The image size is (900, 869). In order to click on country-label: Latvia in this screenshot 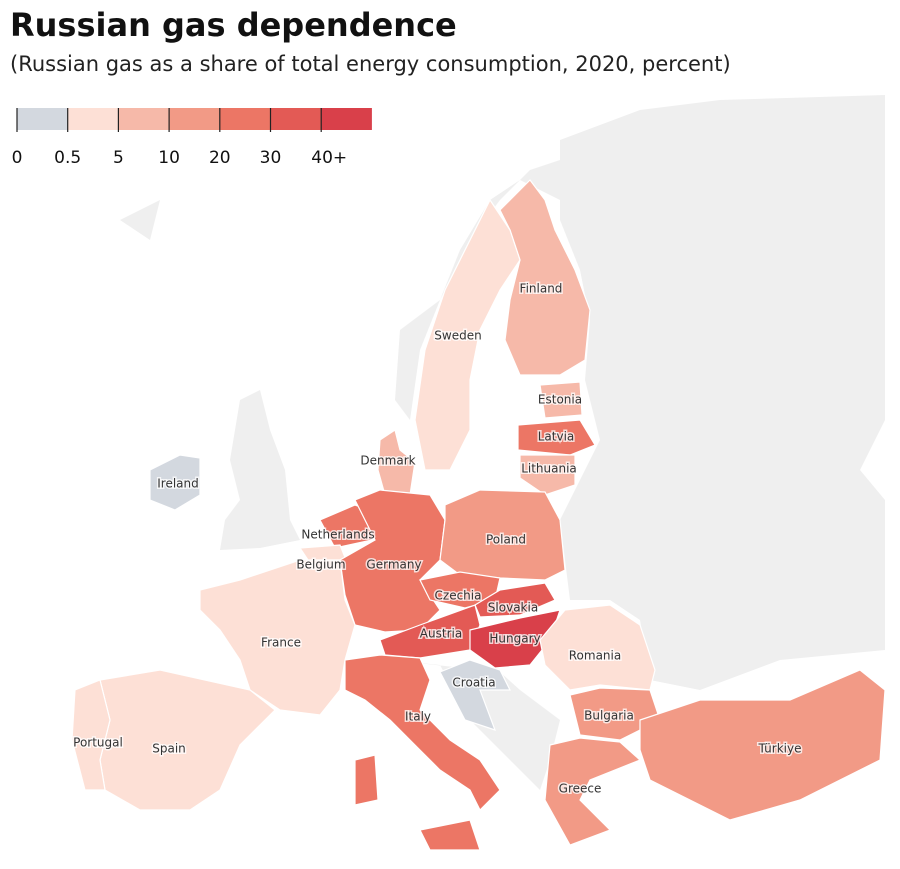, I will do `click(556, 437)`.